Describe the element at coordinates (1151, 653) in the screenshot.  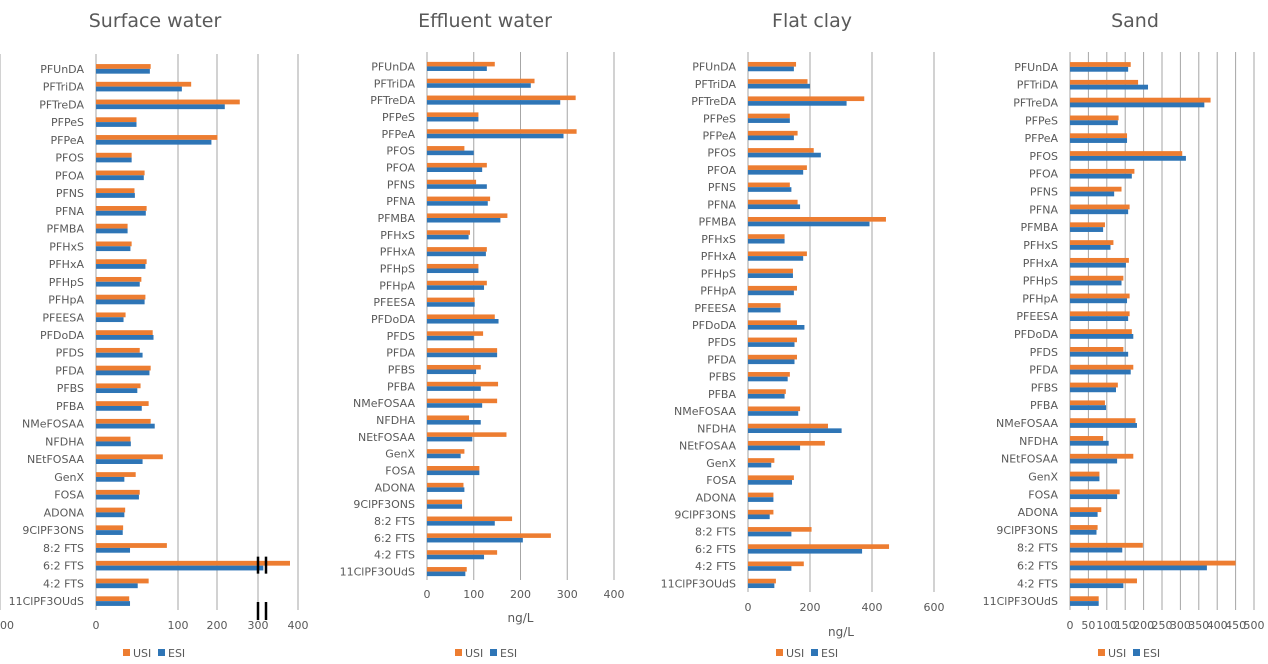
I see `legend-label-esi: ESI` at that location.